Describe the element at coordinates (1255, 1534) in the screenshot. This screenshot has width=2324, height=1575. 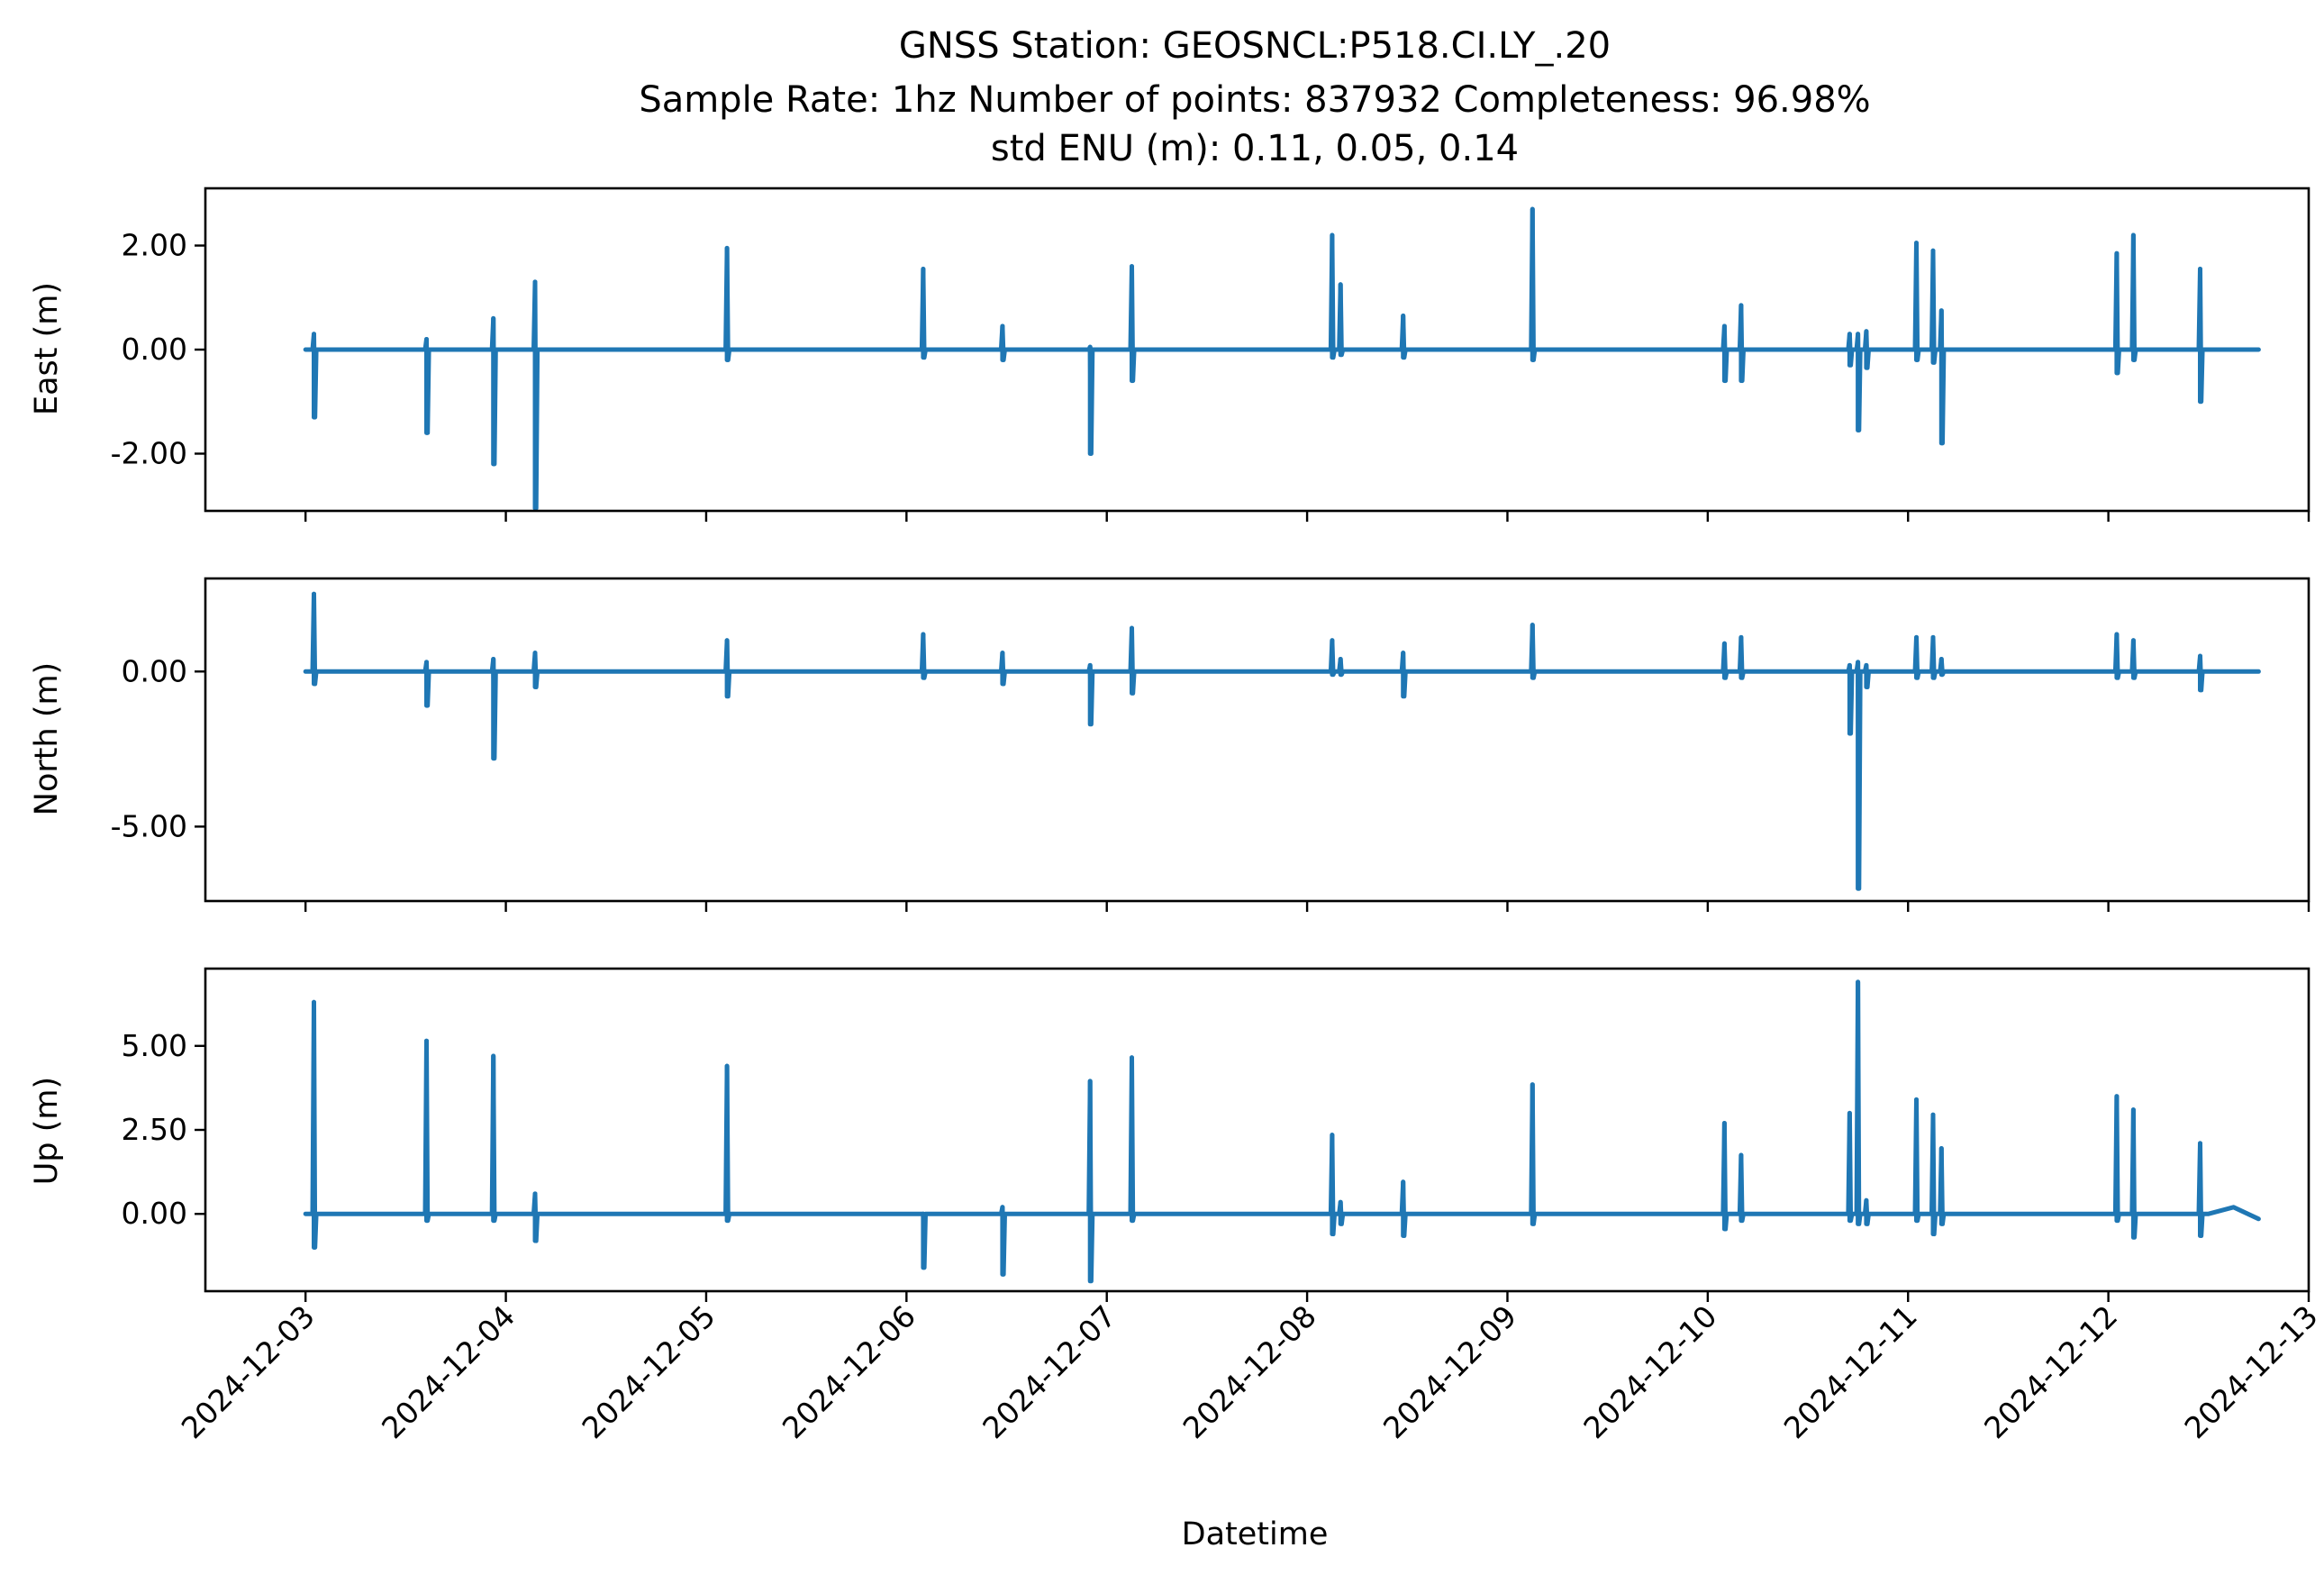
I see `x-axis-label: Datetime` at that location.